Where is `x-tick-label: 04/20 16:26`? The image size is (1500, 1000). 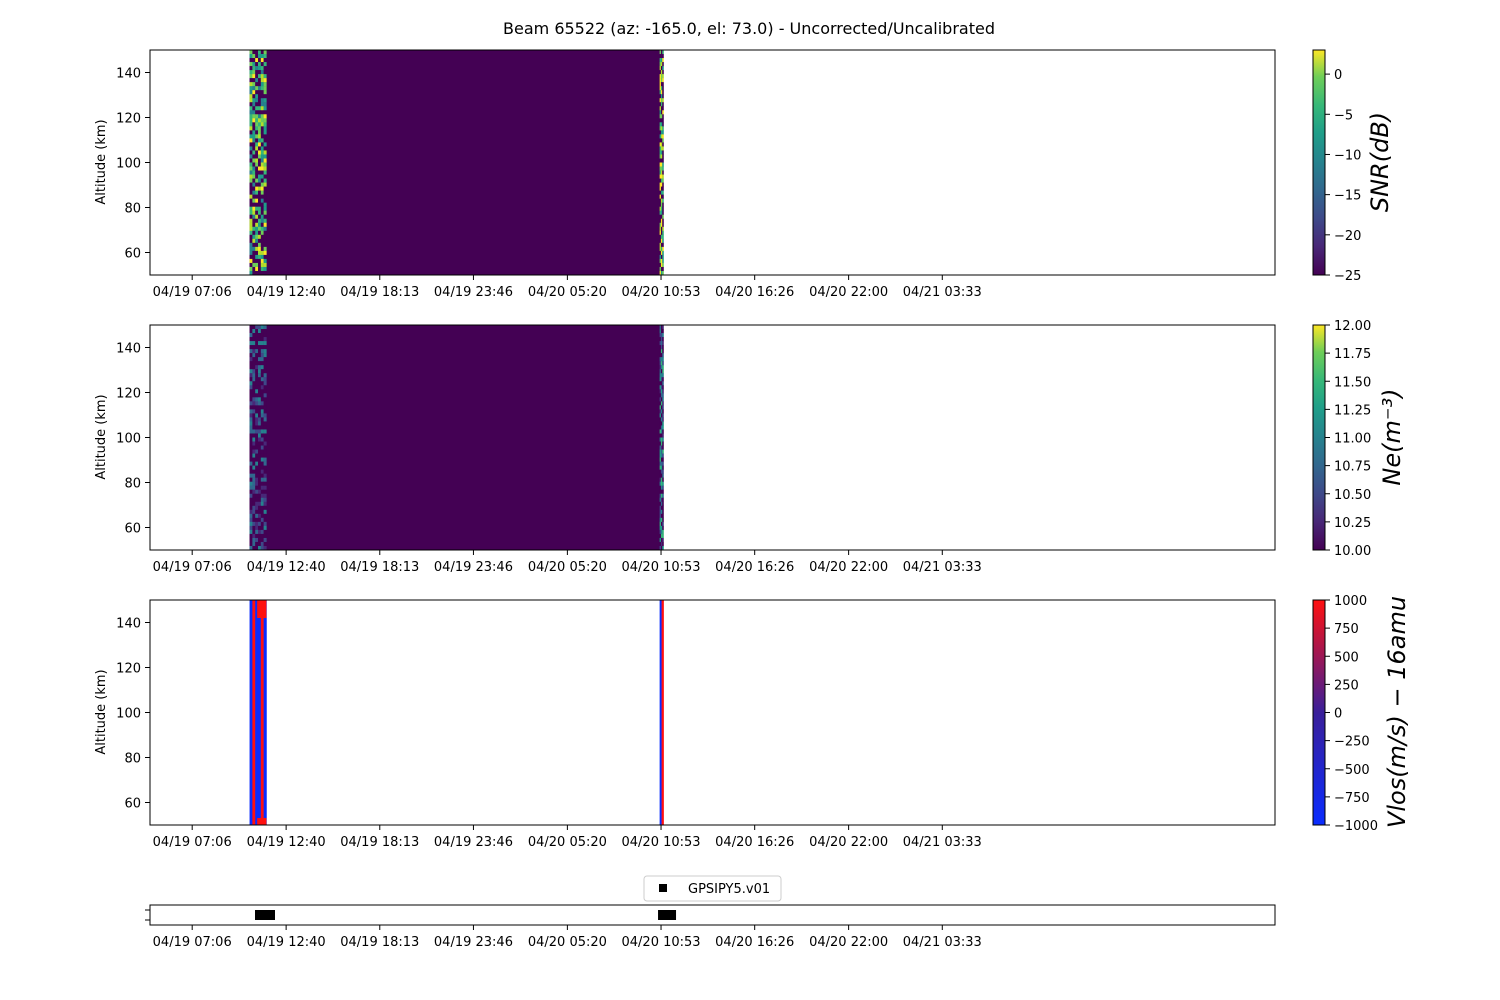 x-tick-label: 04/20 16:26 is located at coordinates (754, 292).